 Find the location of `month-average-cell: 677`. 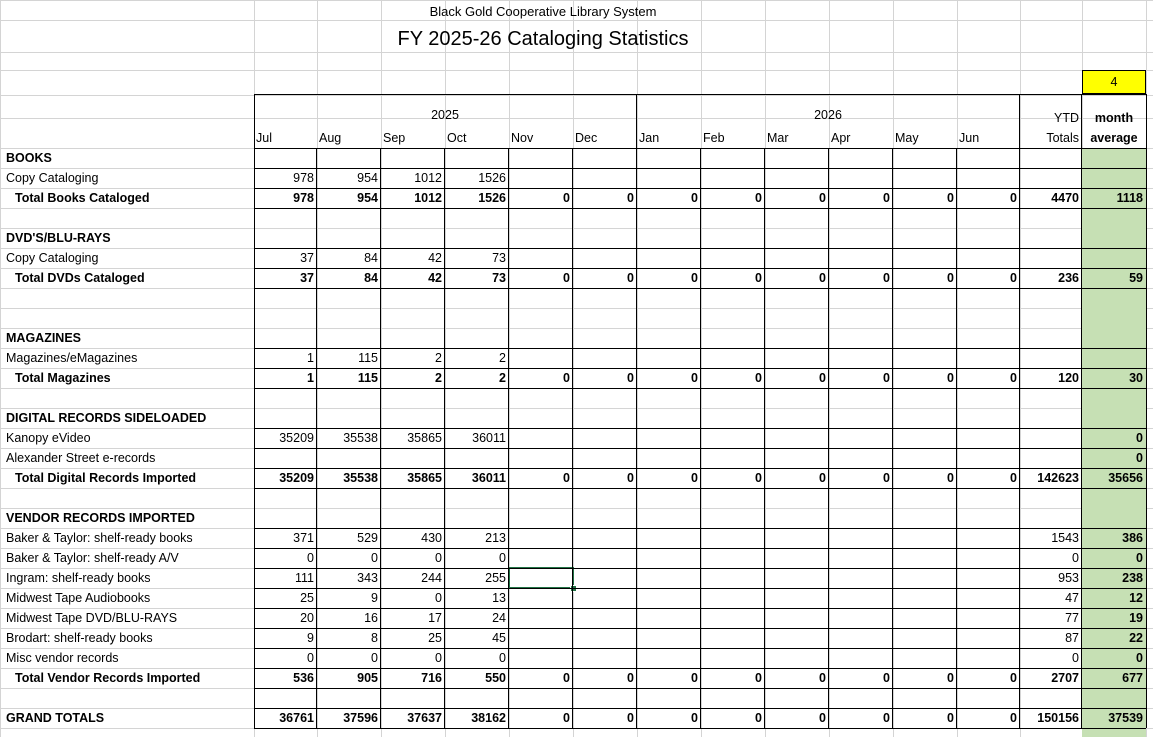

month-average-cell: 677 is located at coordinates (1132, 678).